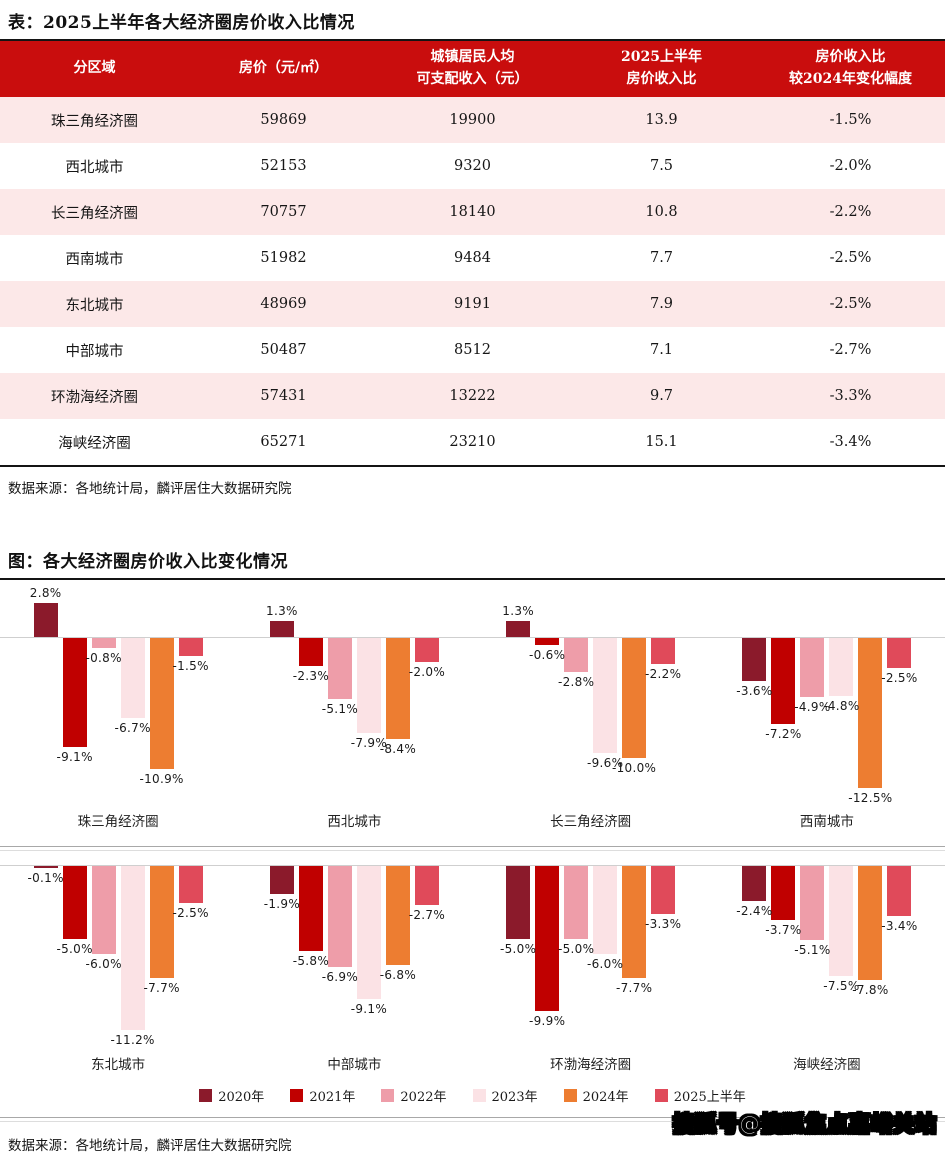  I want to click on region-cell: 中部城市, so click(94, 351).